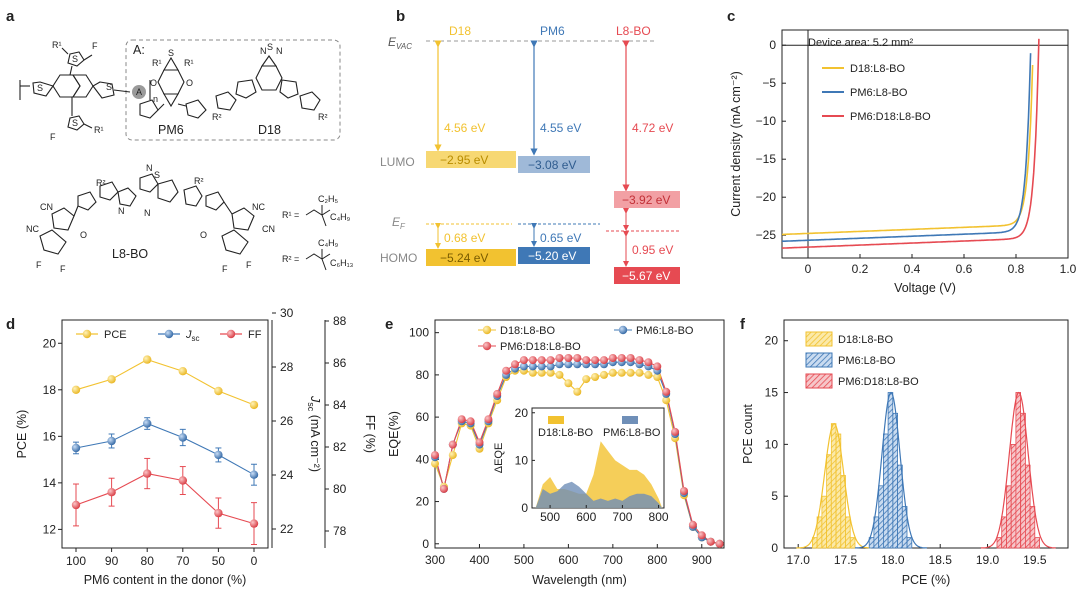 The image size is (1080, 601). What do you see at coordinates (196, 338) in the screenshot?
I see `legend-label-sub: sc` at bounding box center [196, 338].